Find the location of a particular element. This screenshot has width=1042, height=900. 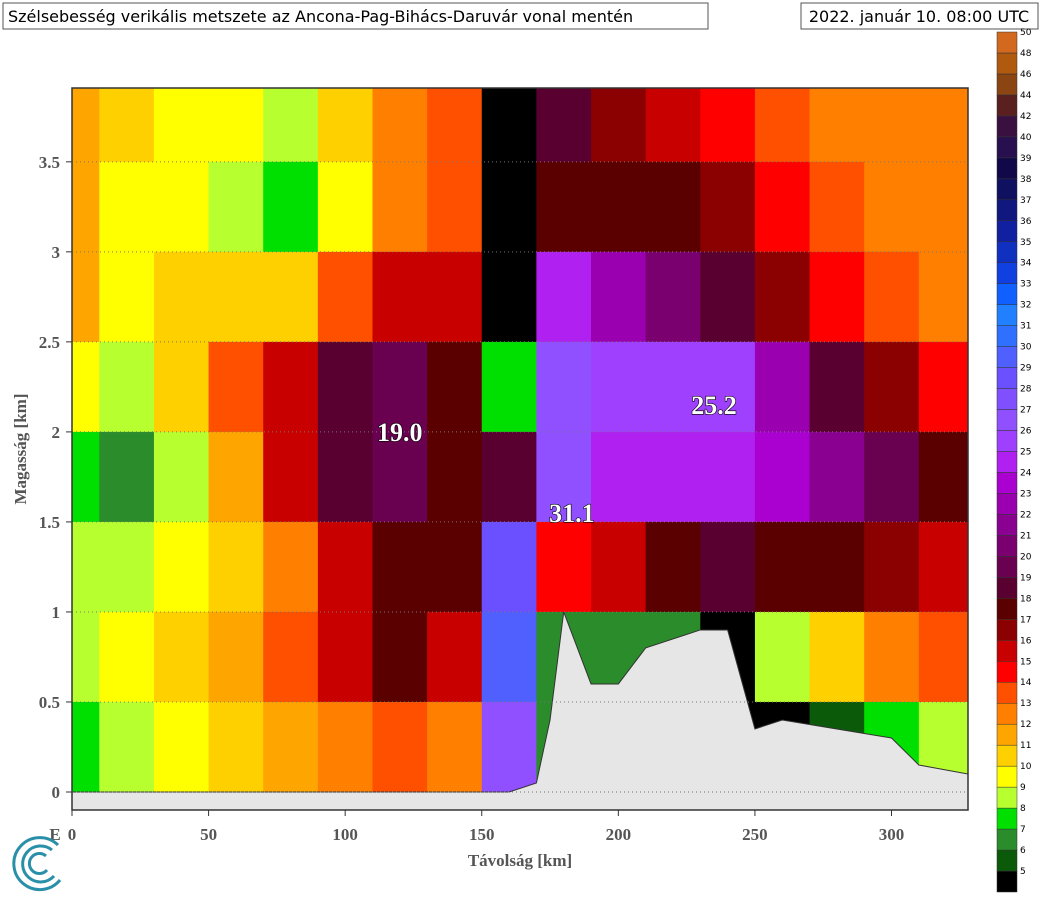

colorbar-label: 50 is located at coordinates (1026, 33).